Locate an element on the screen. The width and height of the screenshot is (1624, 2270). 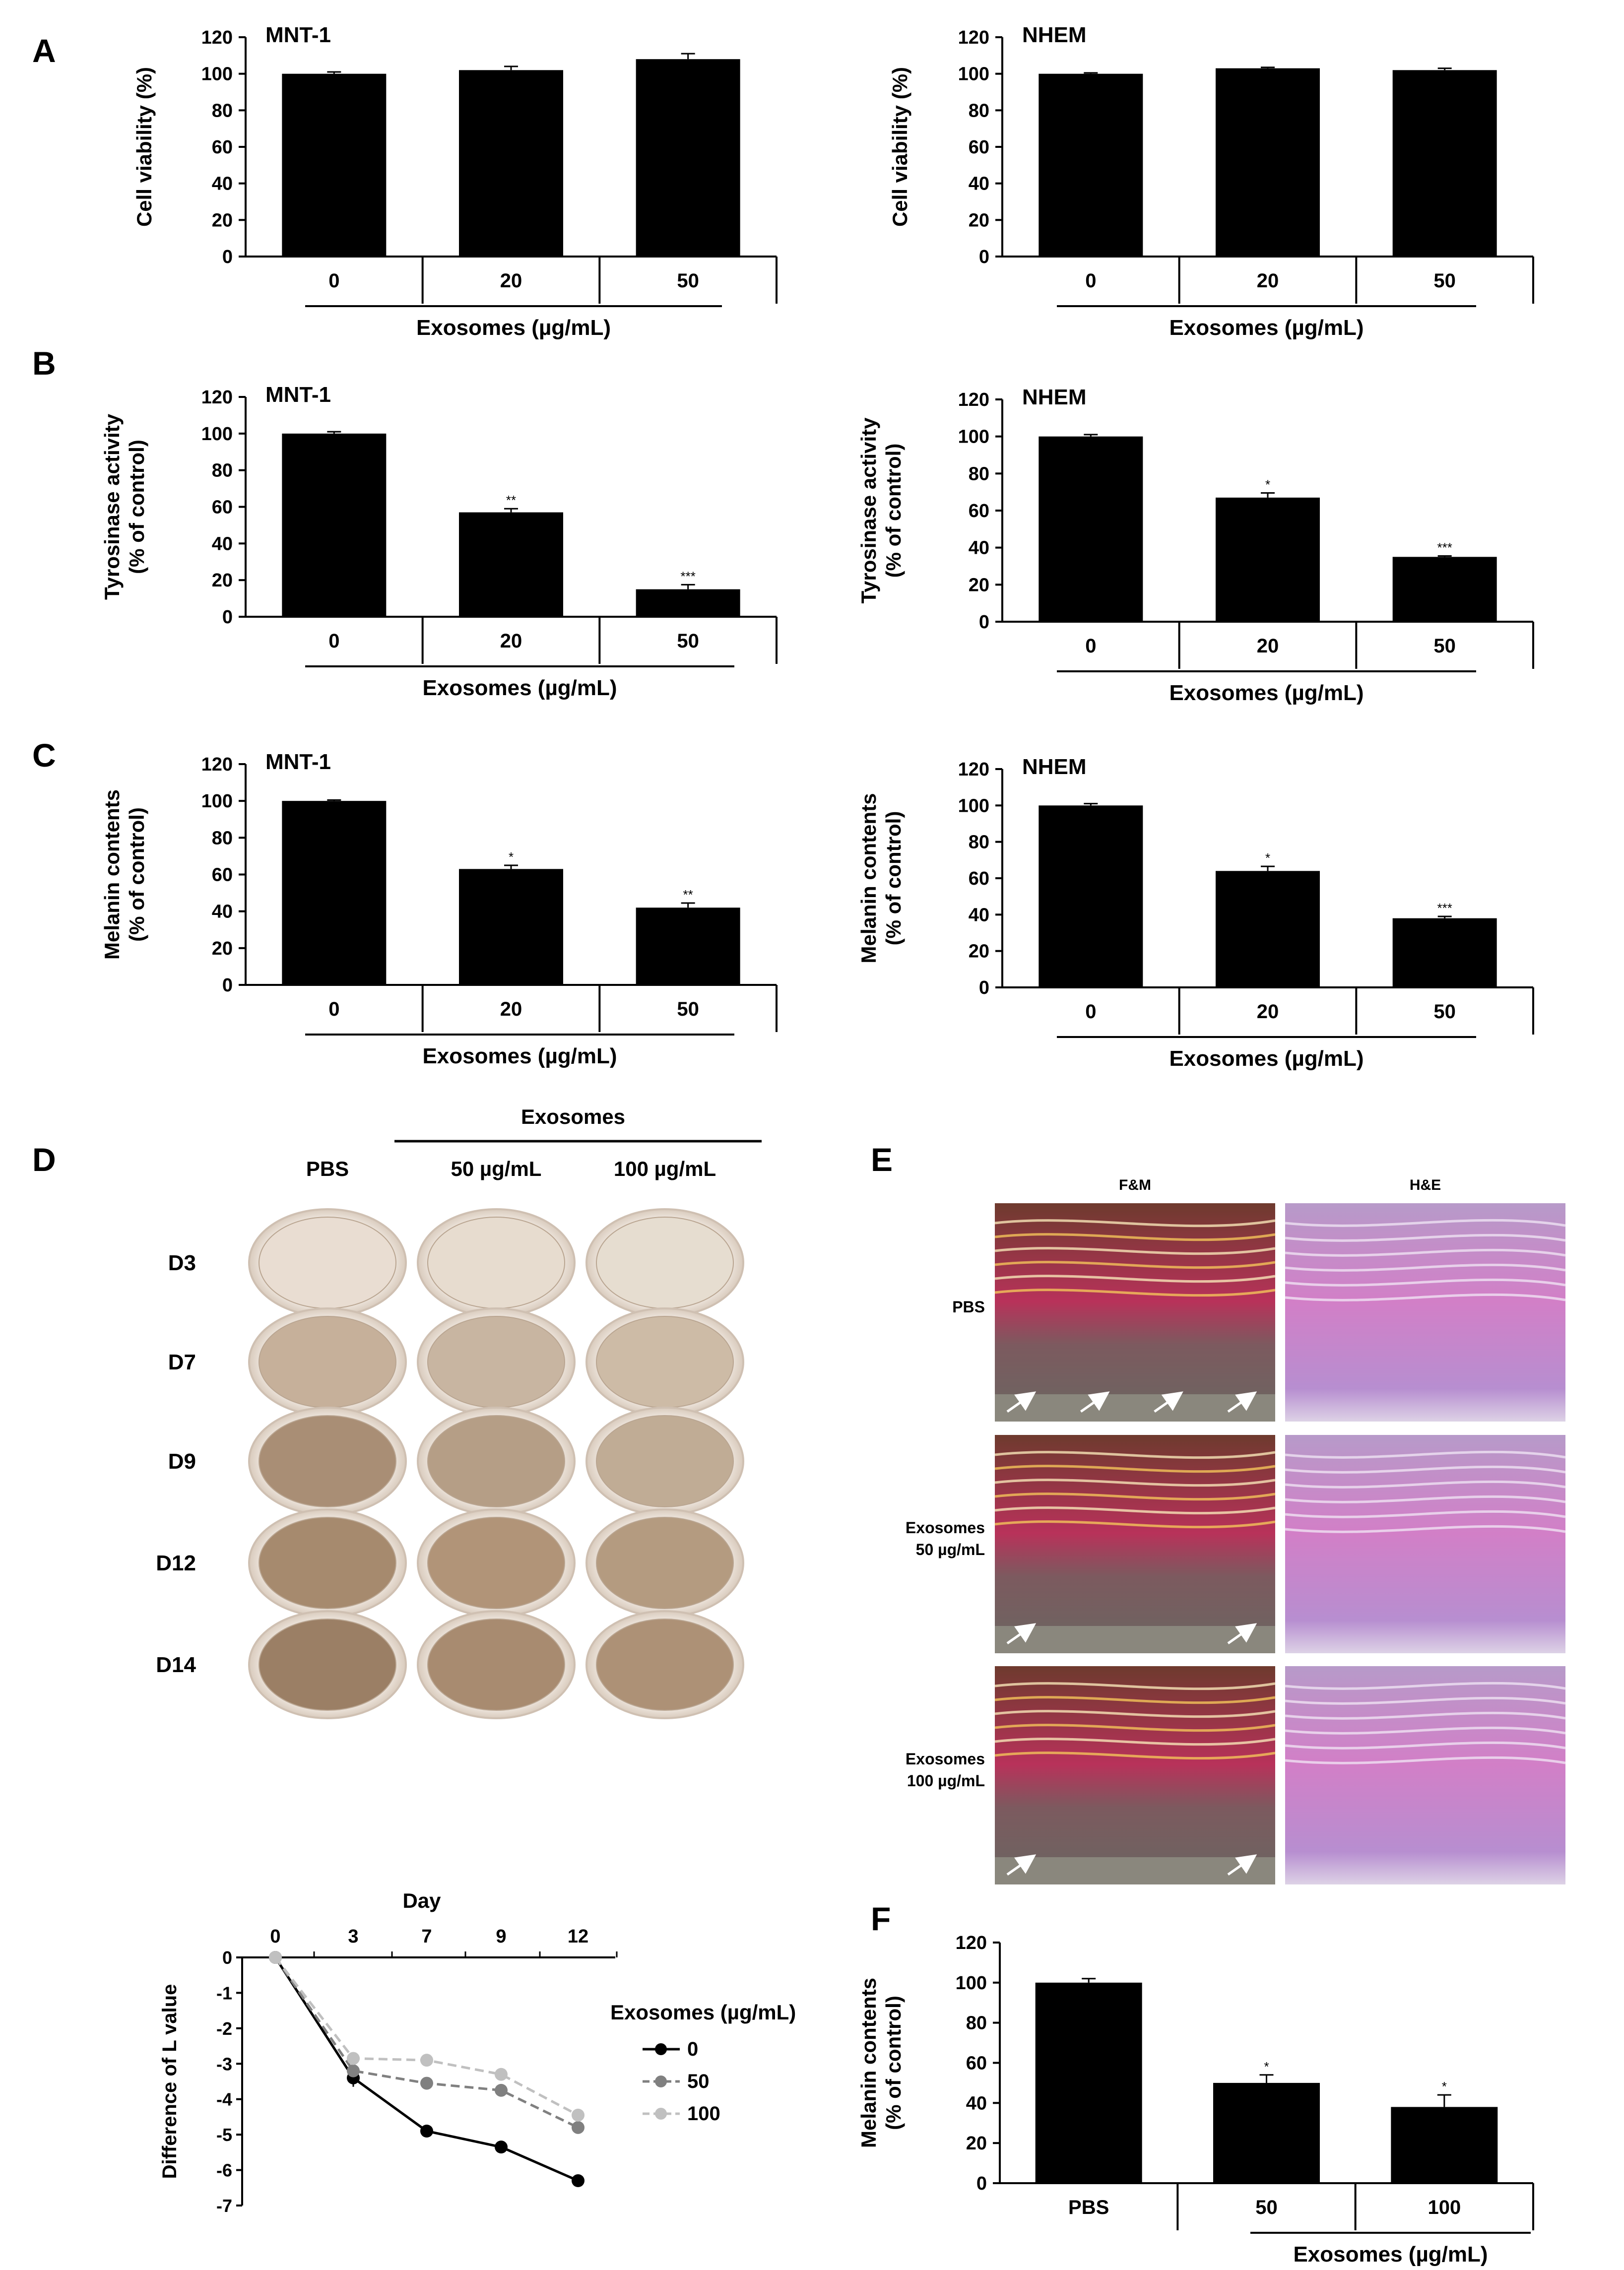
y-tick-label: 40 is located at coordinates (222, 184).